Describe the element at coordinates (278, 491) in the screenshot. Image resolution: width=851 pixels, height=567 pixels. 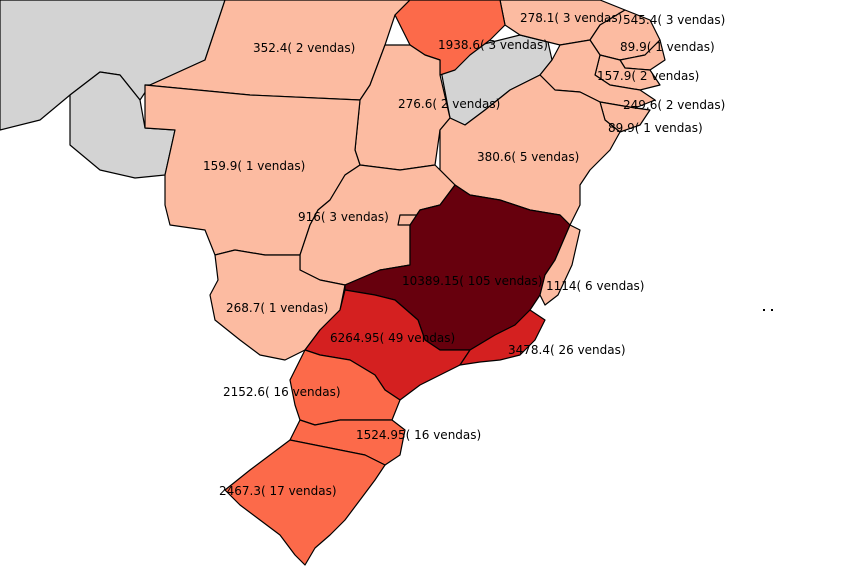
I see `label-RS: 2467.3( 17 vendas)` at that location.